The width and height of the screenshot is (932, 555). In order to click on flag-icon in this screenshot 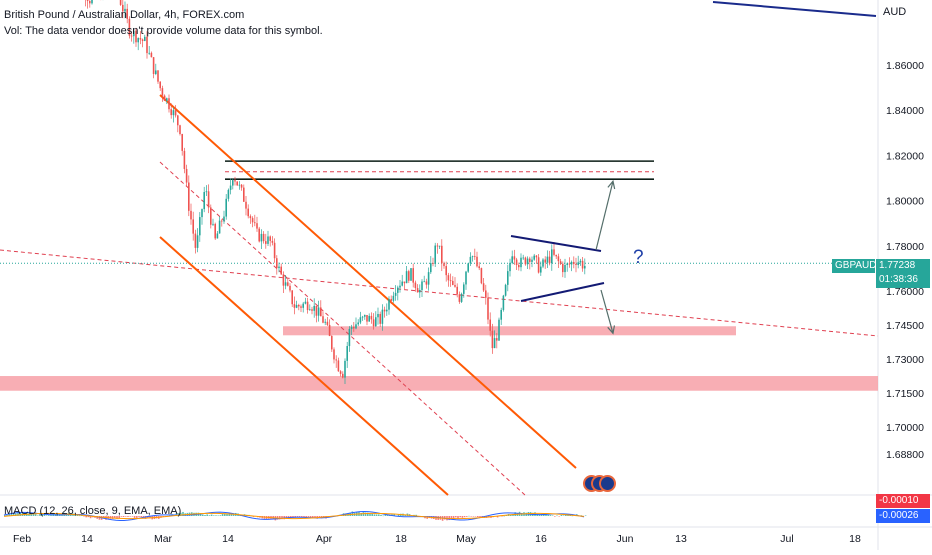, I will do `click(607, 483)`.